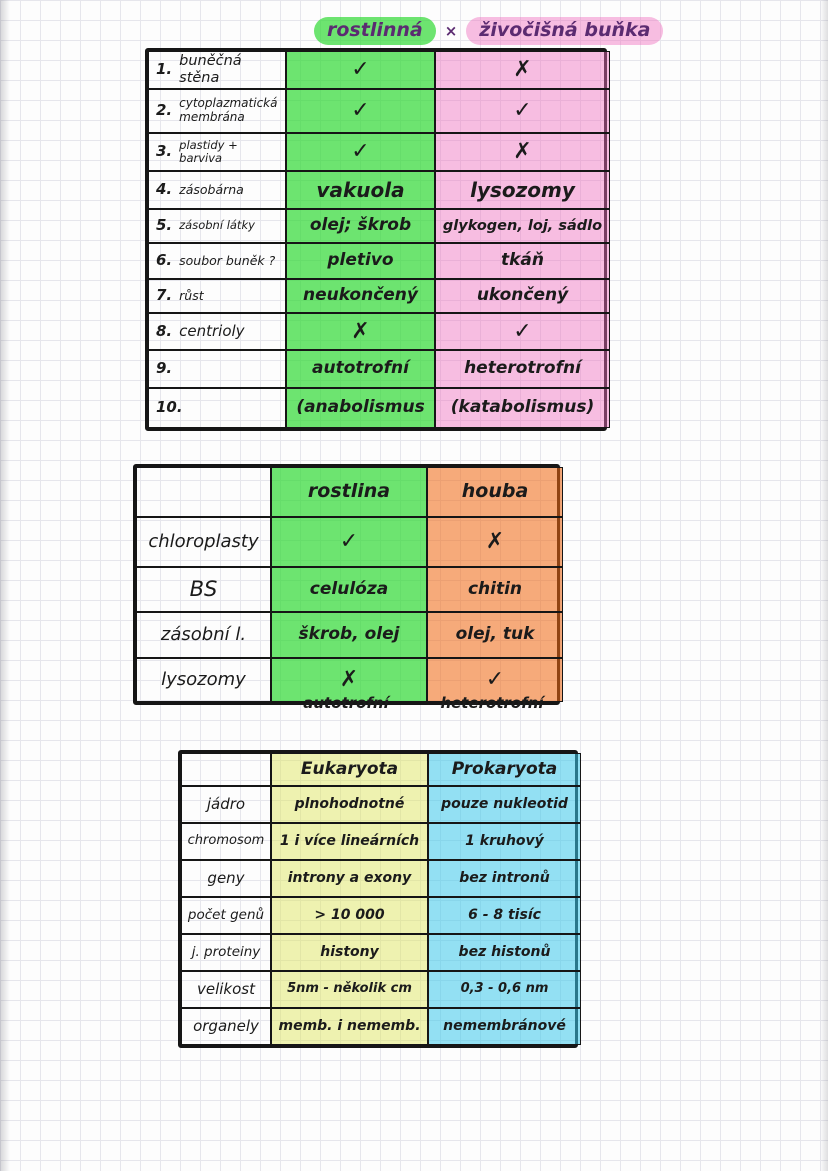 The image size is (828, 1171). I want to click on cell-prokaryota-value: bez histonů, so click(504, 952).